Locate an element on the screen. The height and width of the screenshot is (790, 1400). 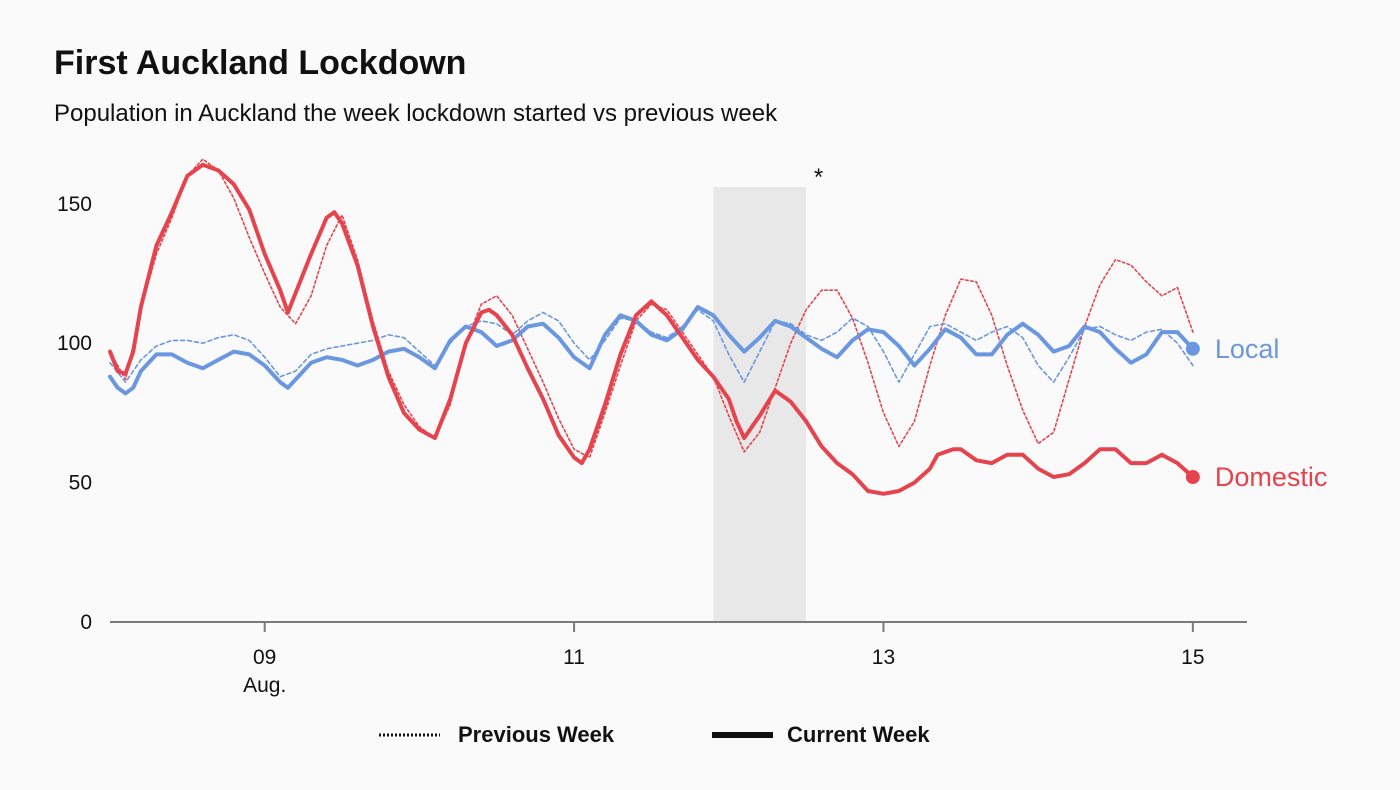
x-tick-label: 11 is located at coordinates (574, 657).